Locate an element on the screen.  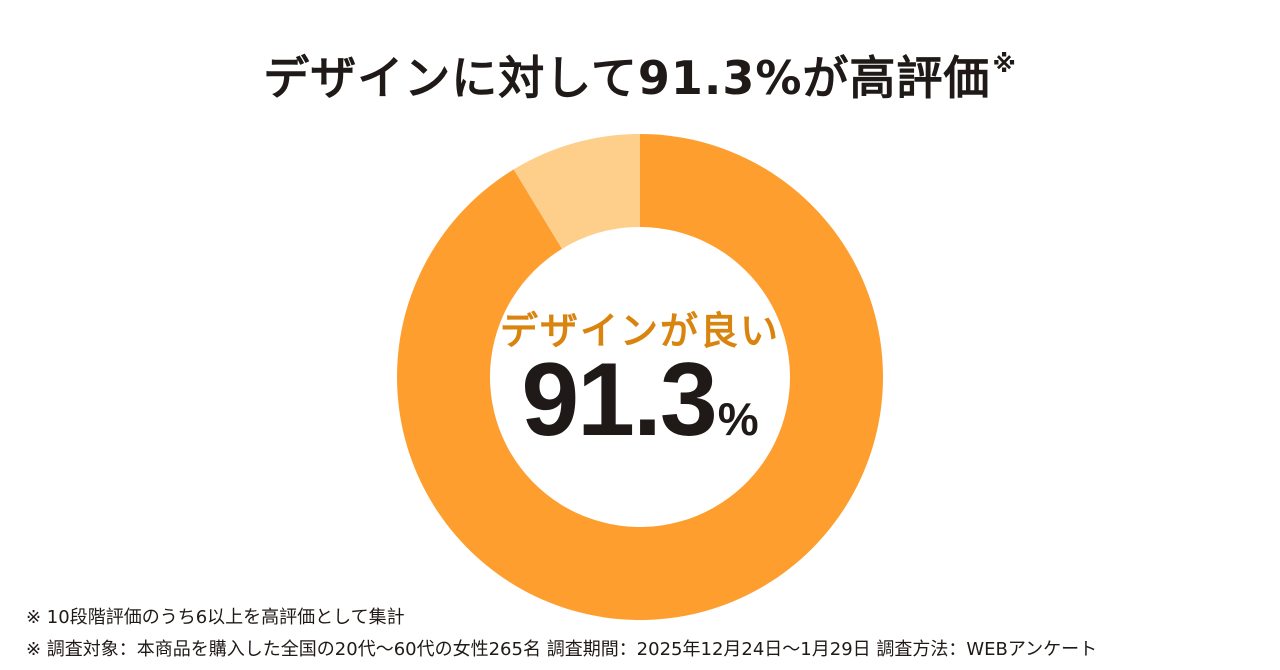
center-label: デザインが良い is located at coordinates (639, 331).